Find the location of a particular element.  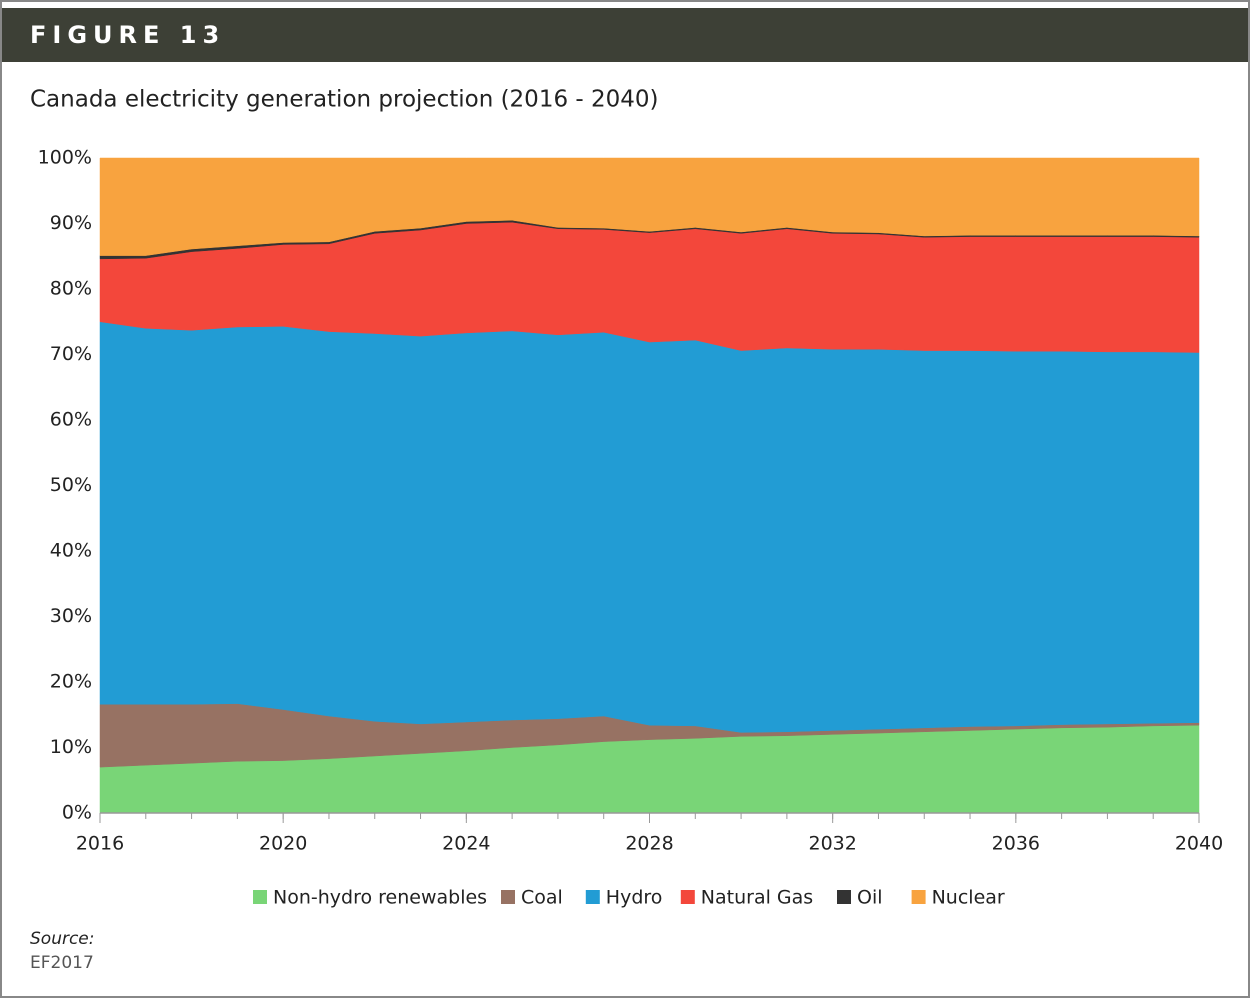

x-tick-label: 2020 is located at coordinates (283, 844).